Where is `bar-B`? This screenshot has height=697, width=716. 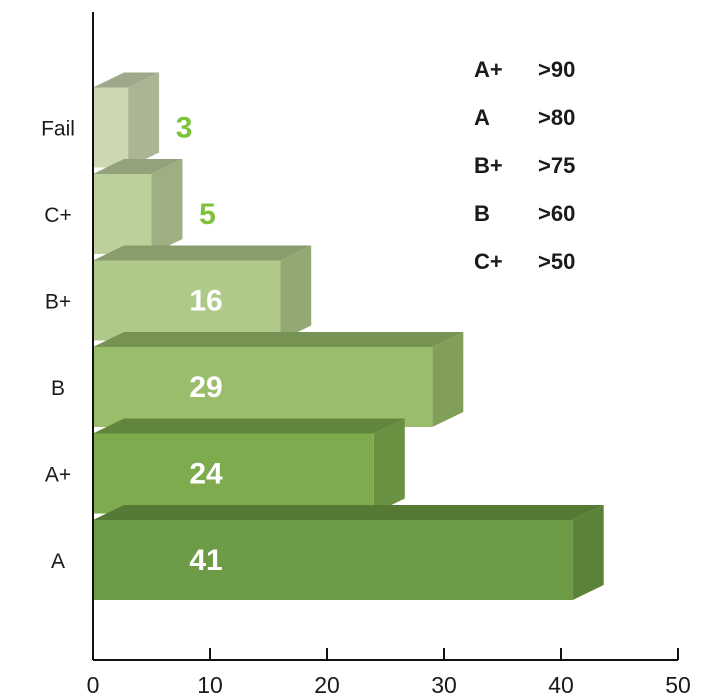 bar-B is located at coordinates (278, 379).